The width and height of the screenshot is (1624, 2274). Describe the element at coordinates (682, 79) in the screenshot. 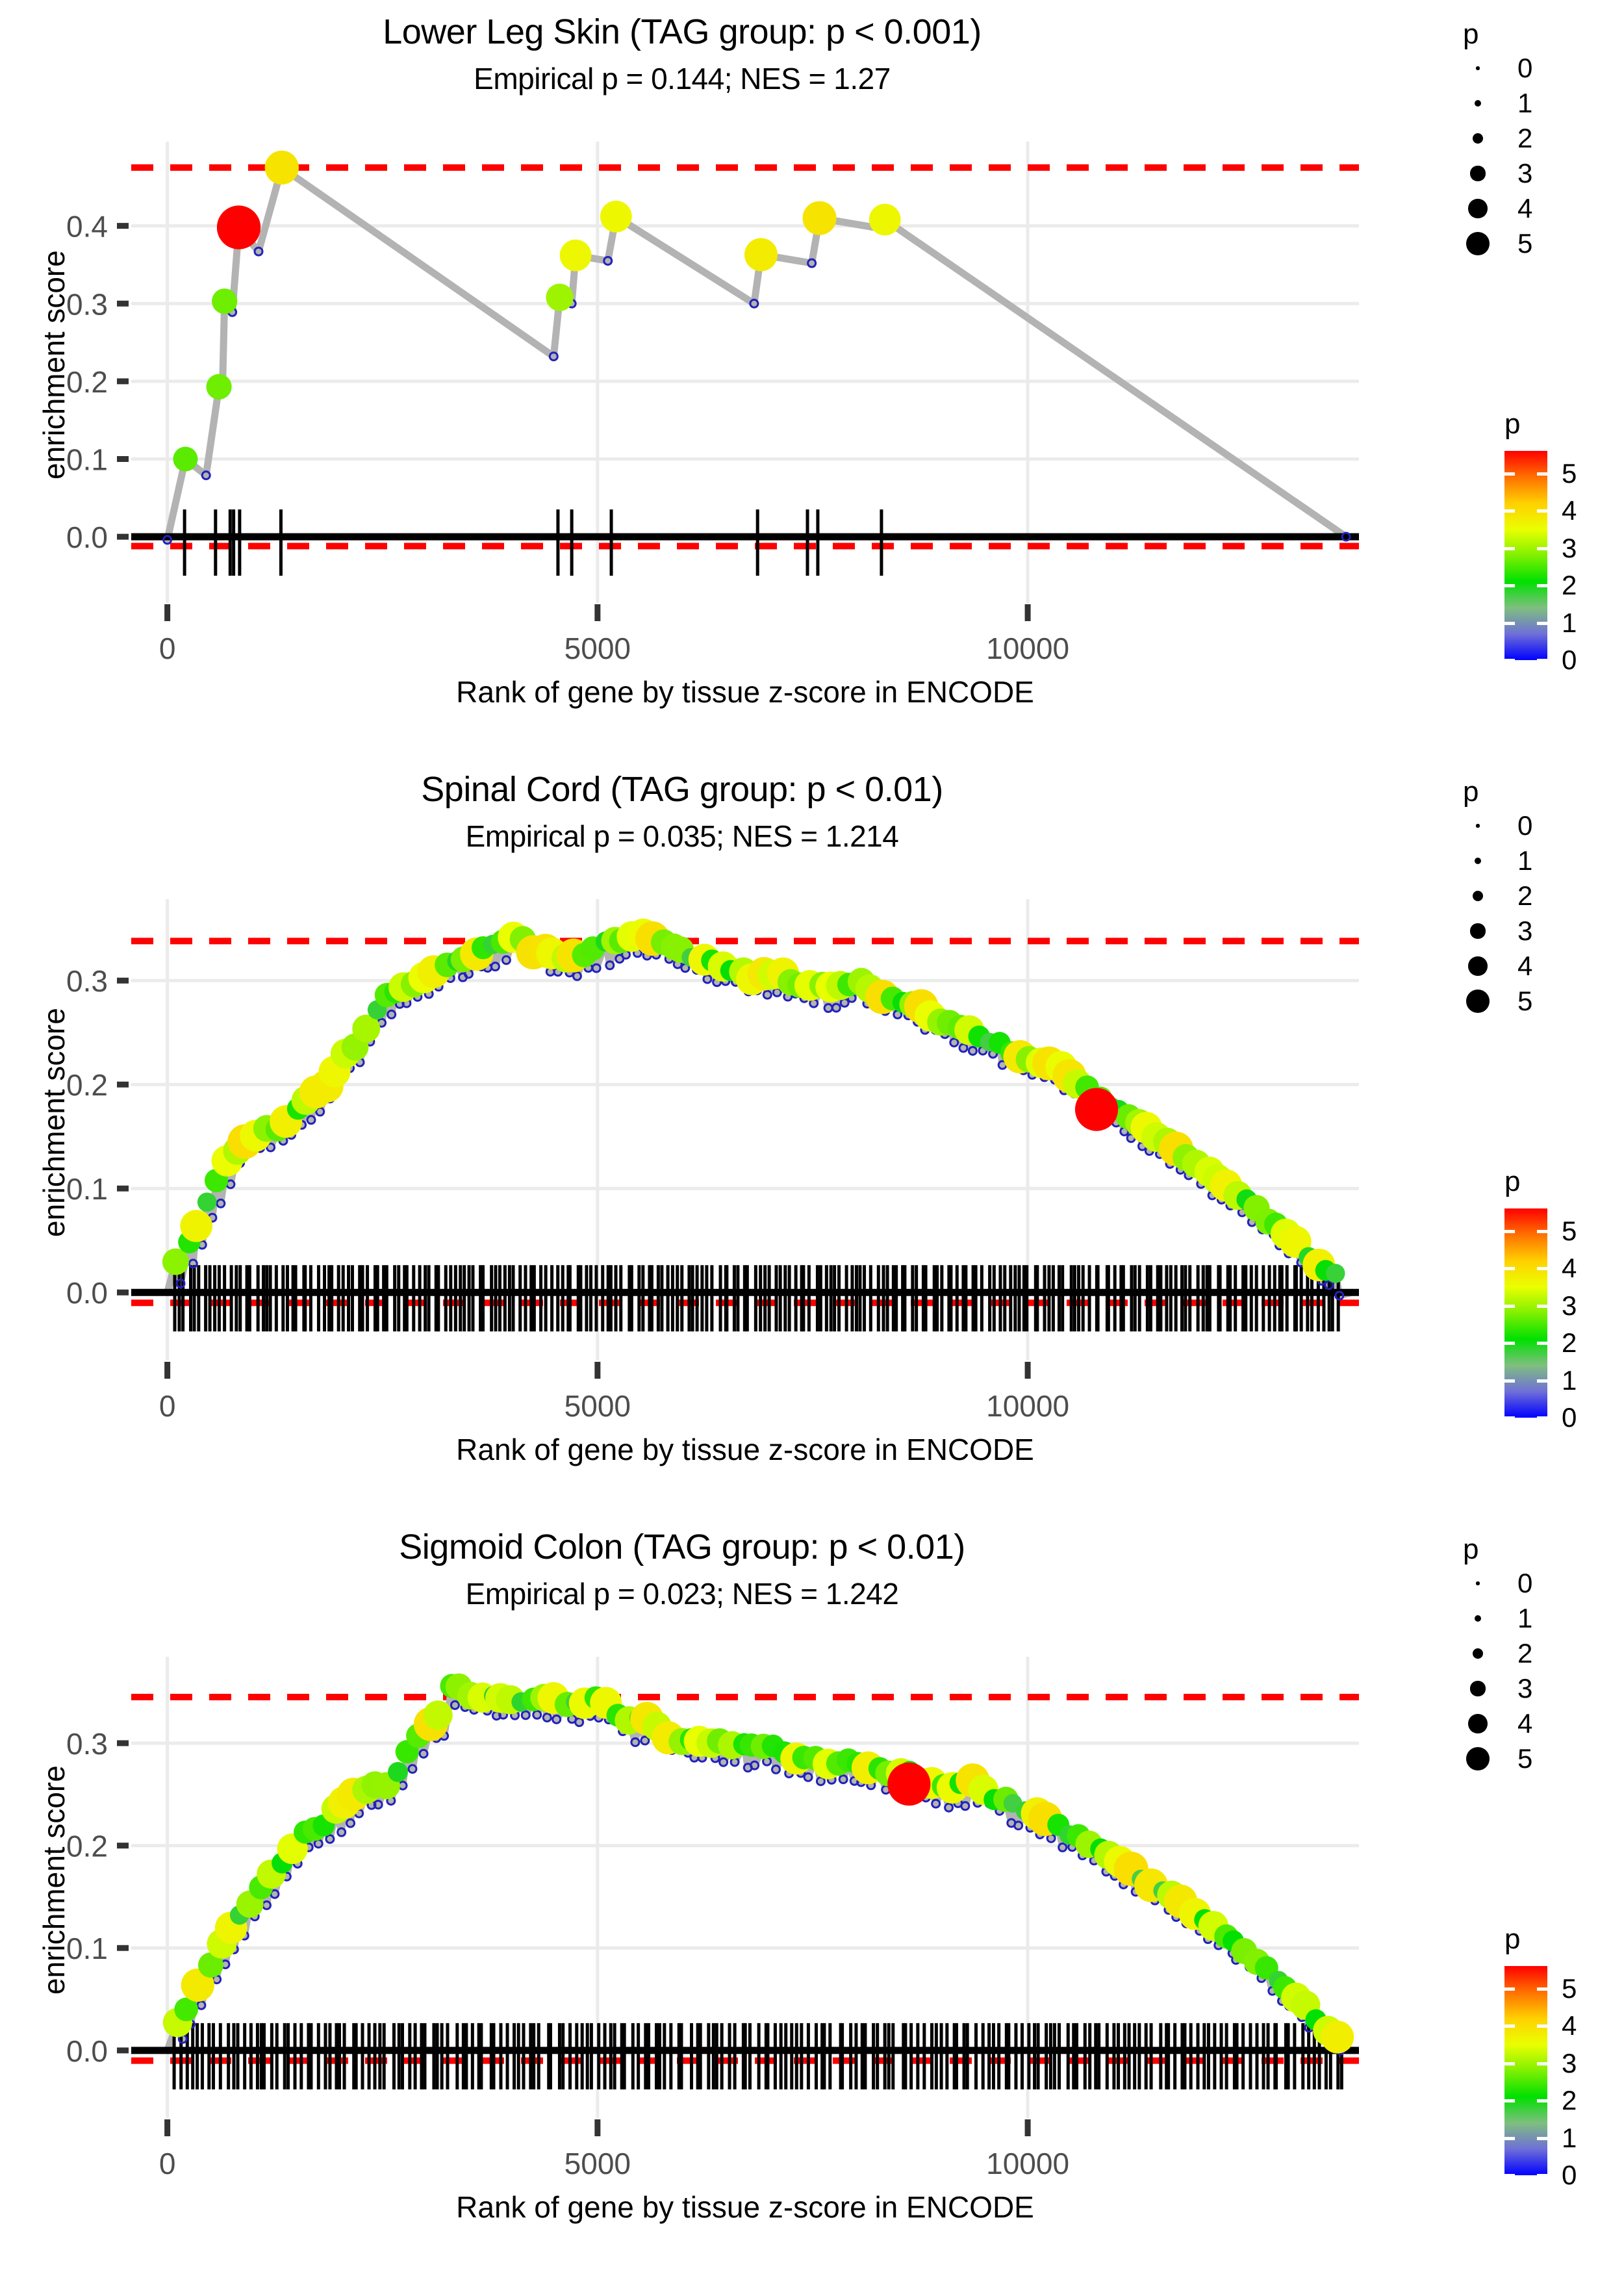

I see `panel-subtitle: Empirical p = 0.144; NES = 1.27` at that location.